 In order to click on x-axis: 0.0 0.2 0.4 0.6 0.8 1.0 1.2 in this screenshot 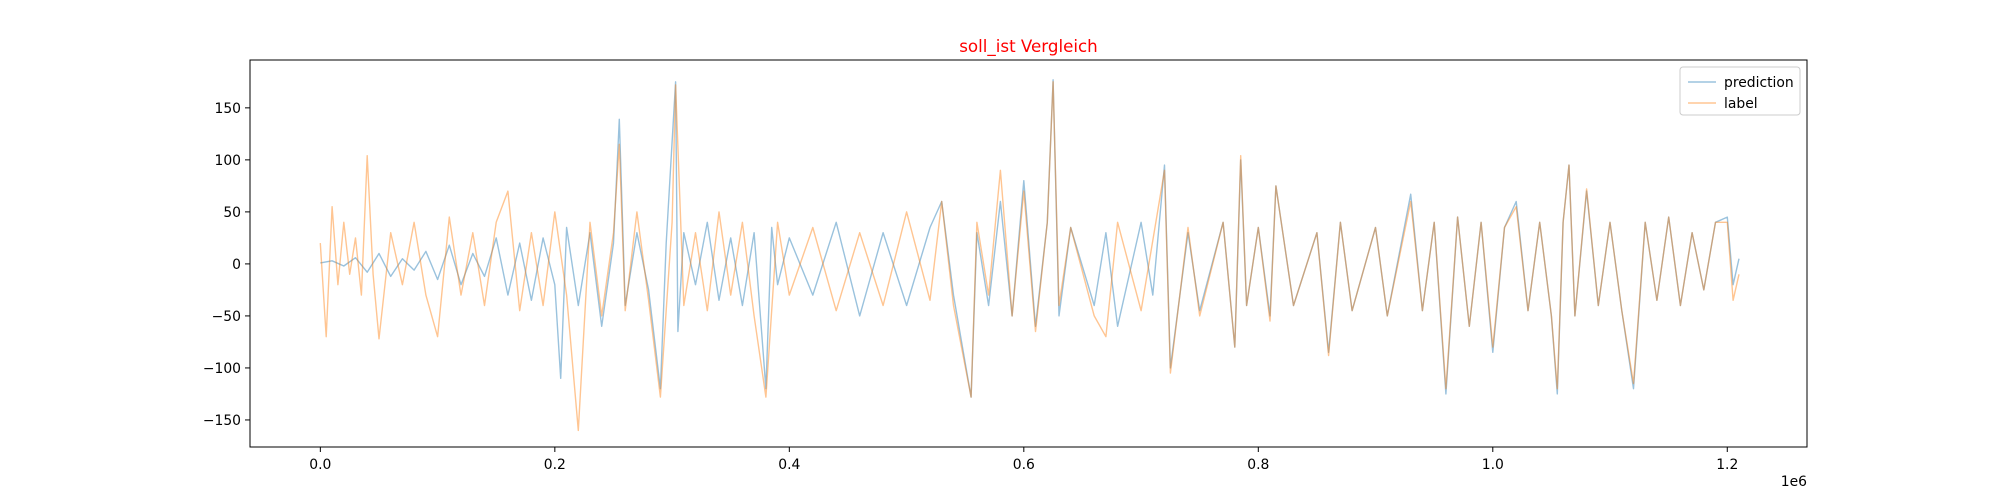, I will do `click(1023, 460)`.